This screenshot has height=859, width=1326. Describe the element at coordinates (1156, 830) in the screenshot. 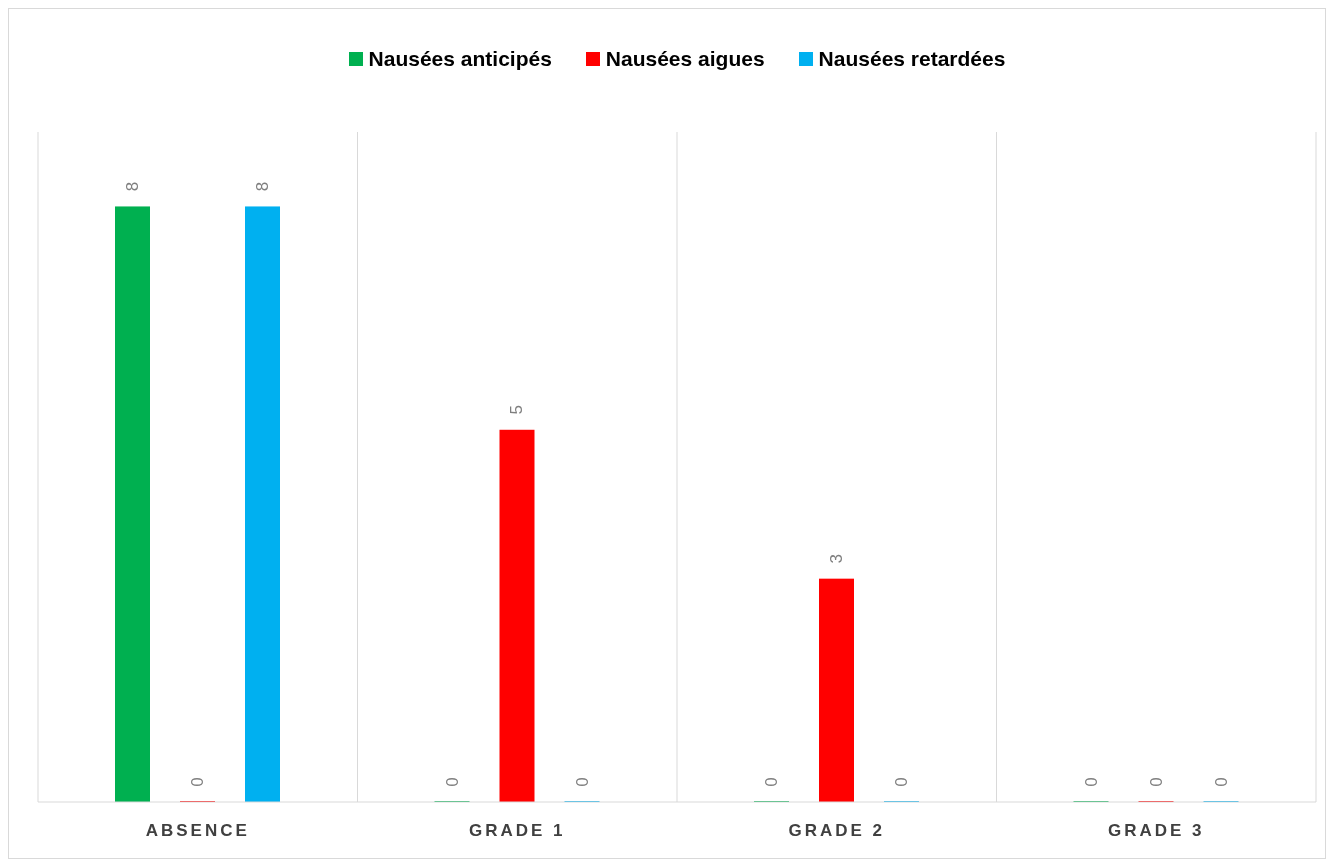

I see `x-tick-label: GRADE 3` at that location.